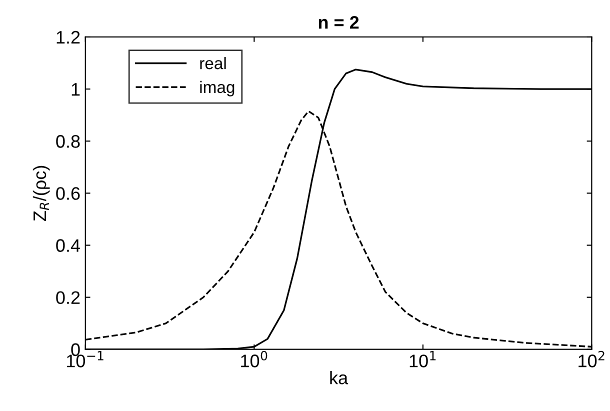 The image size is (610, 411). Describe the element at coordinates (68, 141) in the screenshot. I see `y-tick-label: 0.8` at that location.